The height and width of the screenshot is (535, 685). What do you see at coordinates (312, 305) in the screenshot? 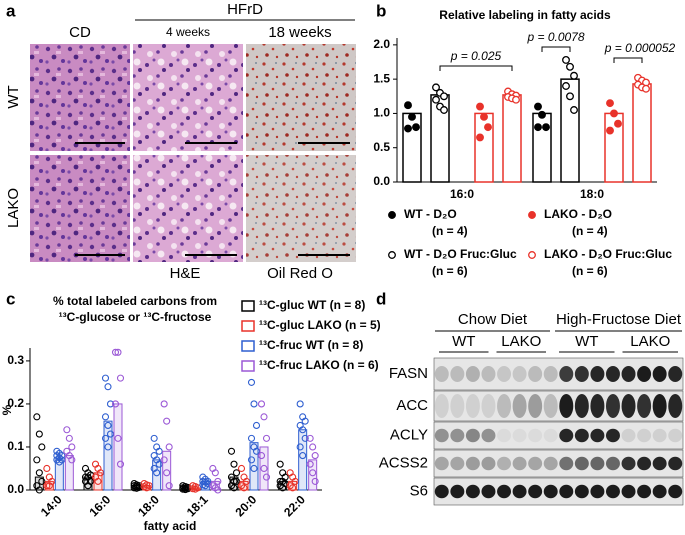
I see `legend-label: ¹³C-gluc WT (n = 8)` at bounding box center [312, 305].